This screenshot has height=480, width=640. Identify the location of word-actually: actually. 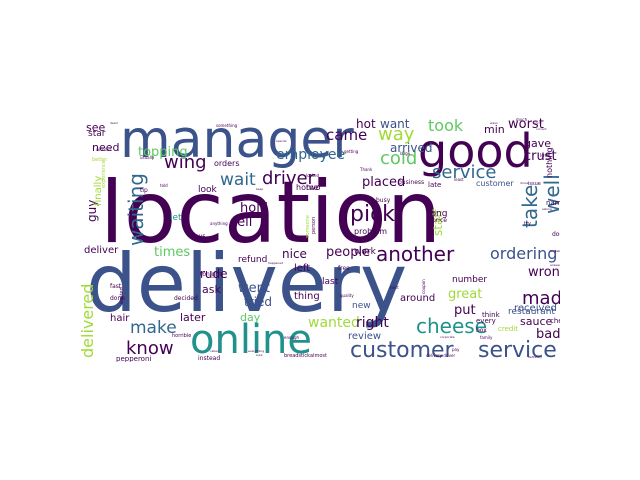
(555, 251).